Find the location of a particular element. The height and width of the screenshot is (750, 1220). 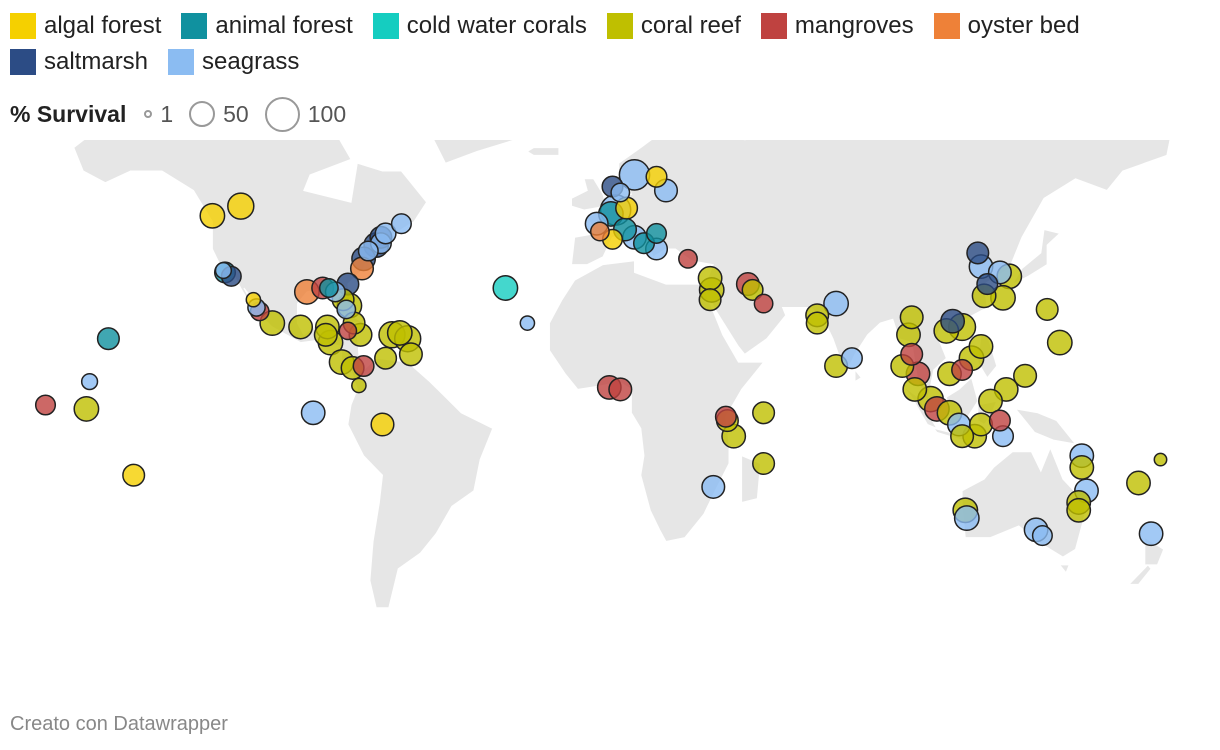

credit-line: Creato con Datawrapper is located at coordinates (119, 724).